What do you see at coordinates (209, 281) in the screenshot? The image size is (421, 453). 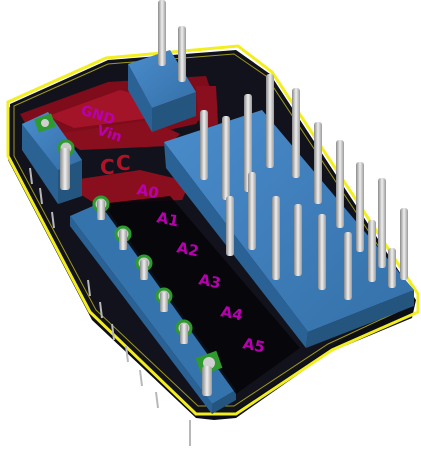 I see `label-a3: A3` at bounding box center [209, 281].